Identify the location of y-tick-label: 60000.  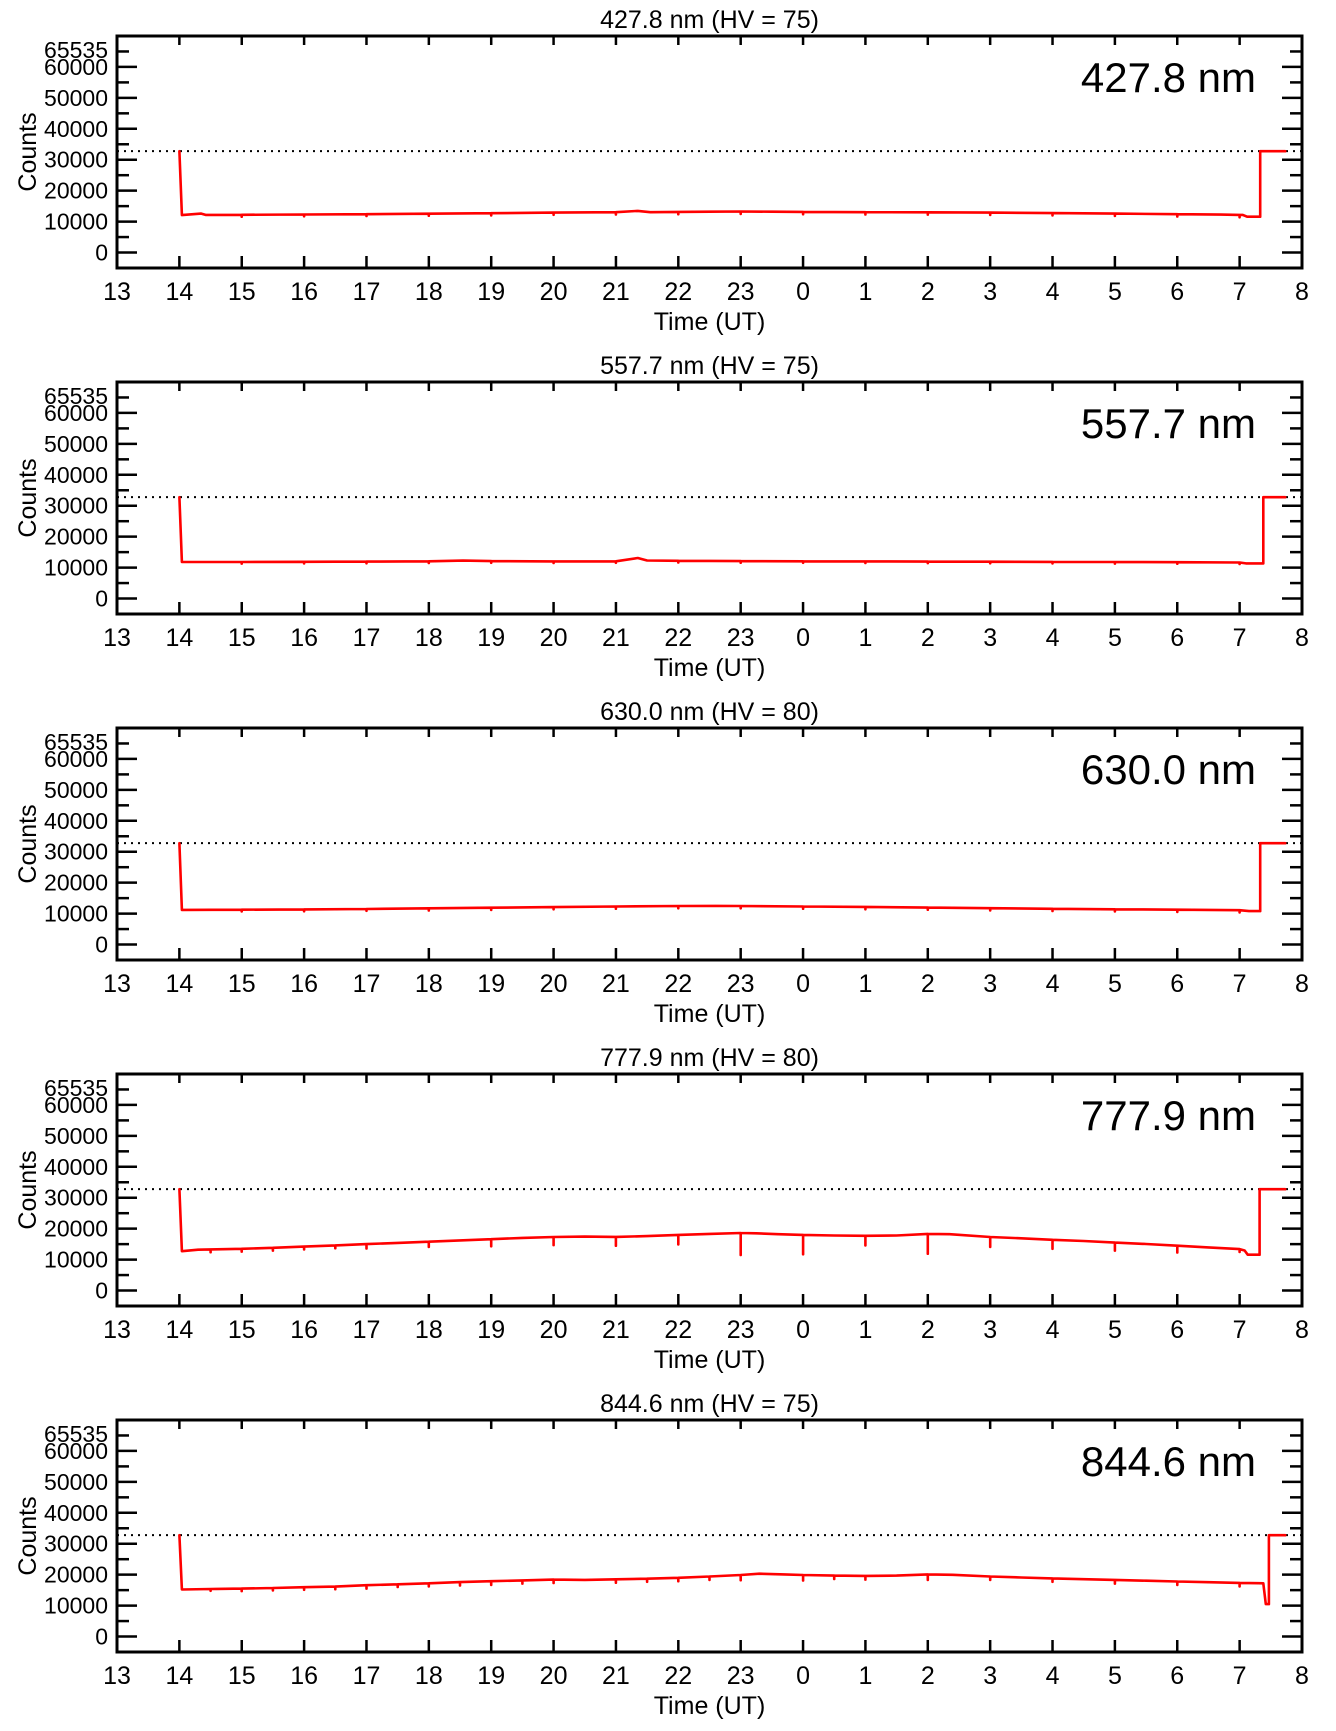
(76, 1451).